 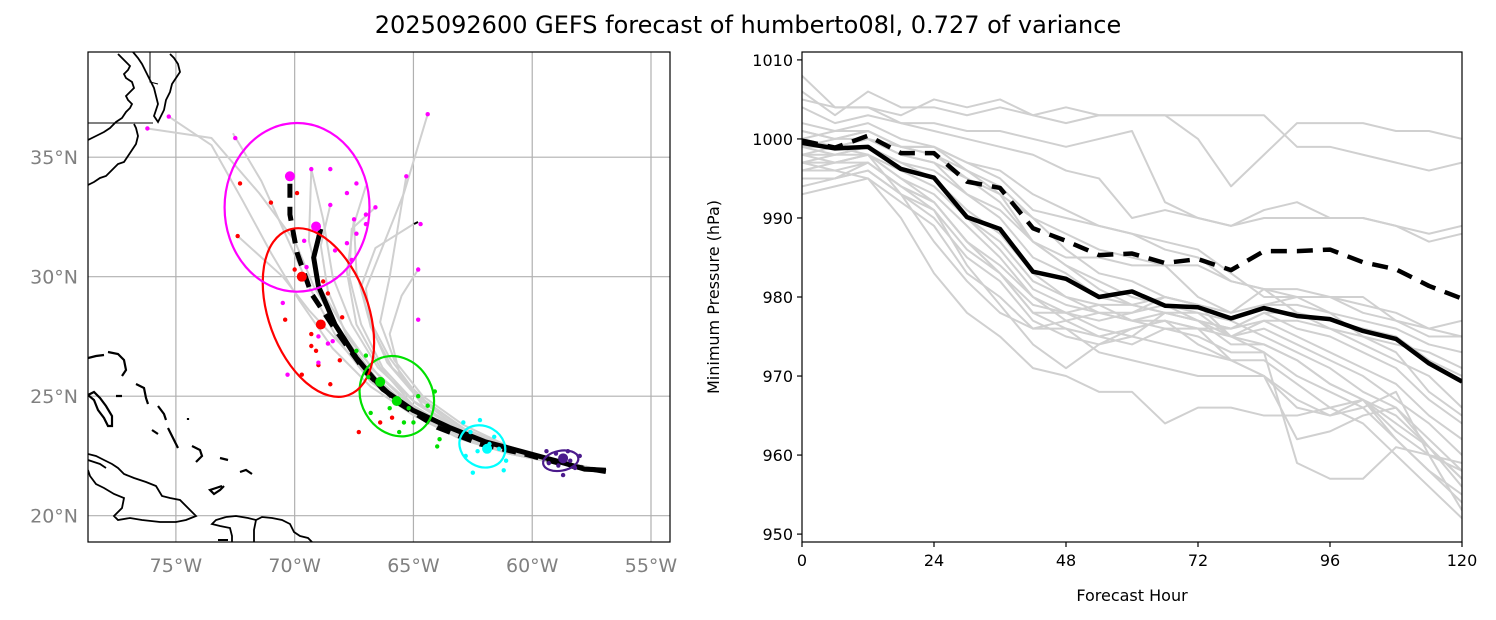 What do you see at coordinates (1066, 560) in the screenshot?
I see `x-tick-label: 48` at bounding box center [1066, 560].